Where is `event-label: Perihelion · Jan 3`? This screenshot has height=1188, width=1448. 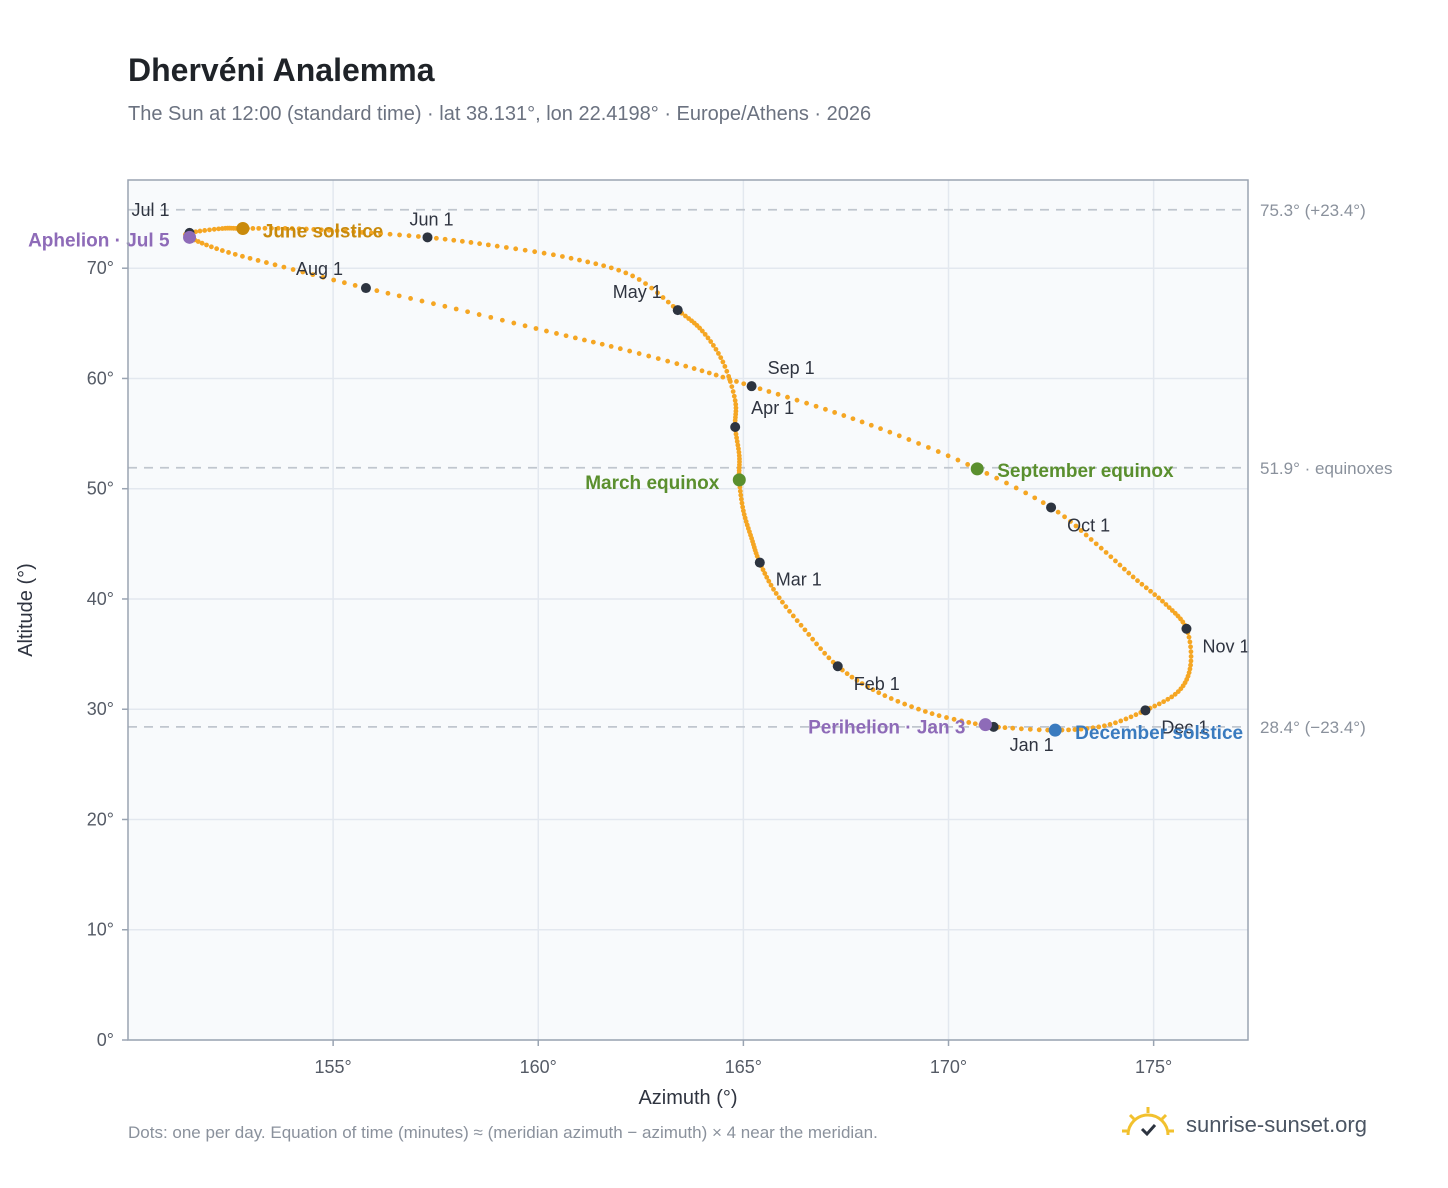
event-label: Perihelion · Jan 3 is located at coordinates (886, 728).